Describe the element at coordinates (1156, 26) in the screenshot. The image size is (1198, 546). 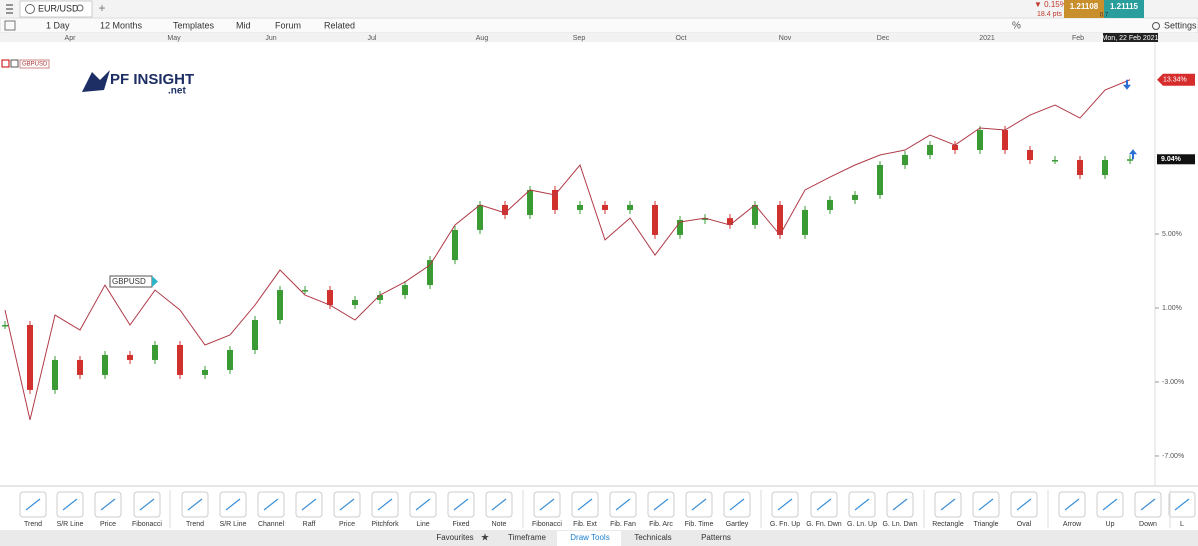
I see `settings-icon` at that location.